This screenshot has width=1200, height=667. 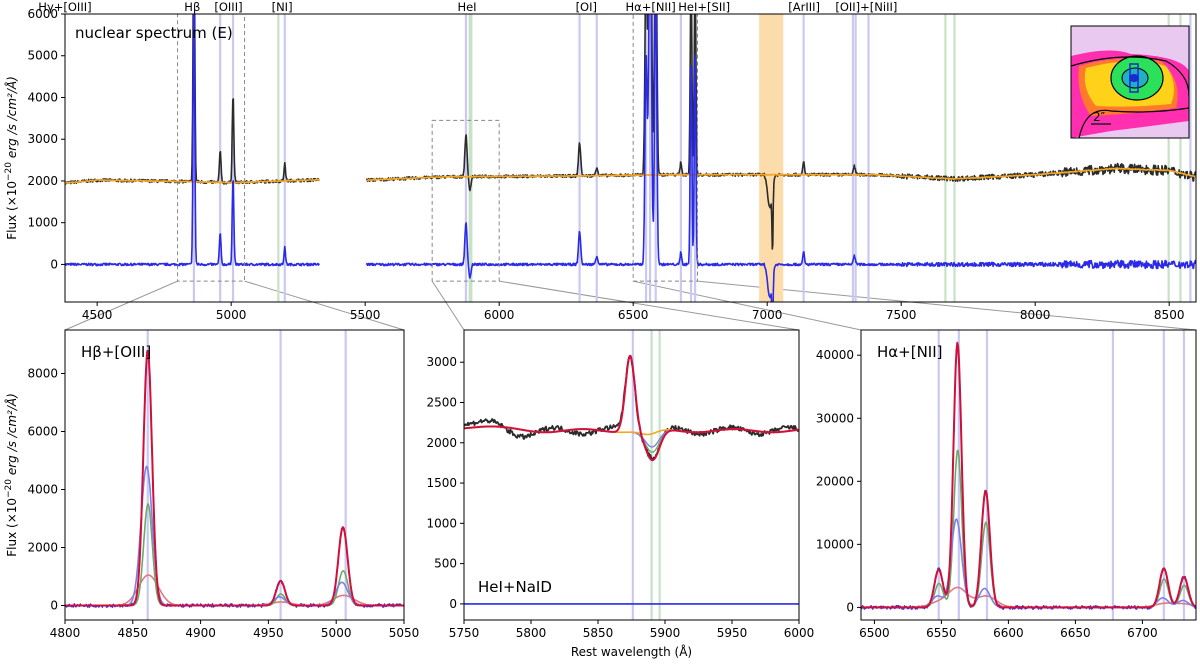 I want to click on line-label: [OI], so click(x=586, y=7).